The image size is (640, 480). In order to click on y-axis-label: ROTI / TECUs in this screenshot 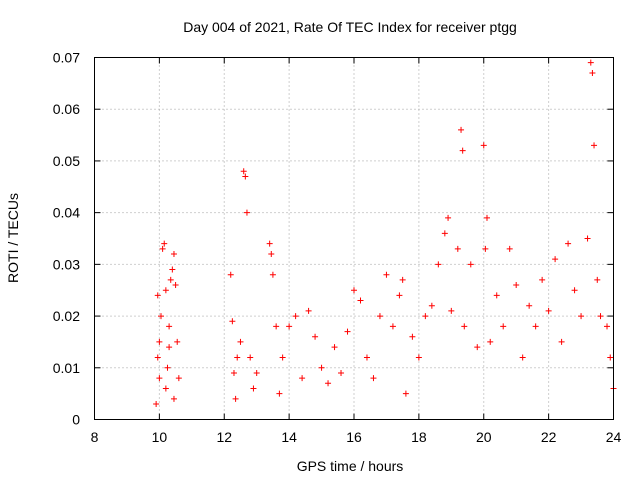, I will do `click(13, 238)`.